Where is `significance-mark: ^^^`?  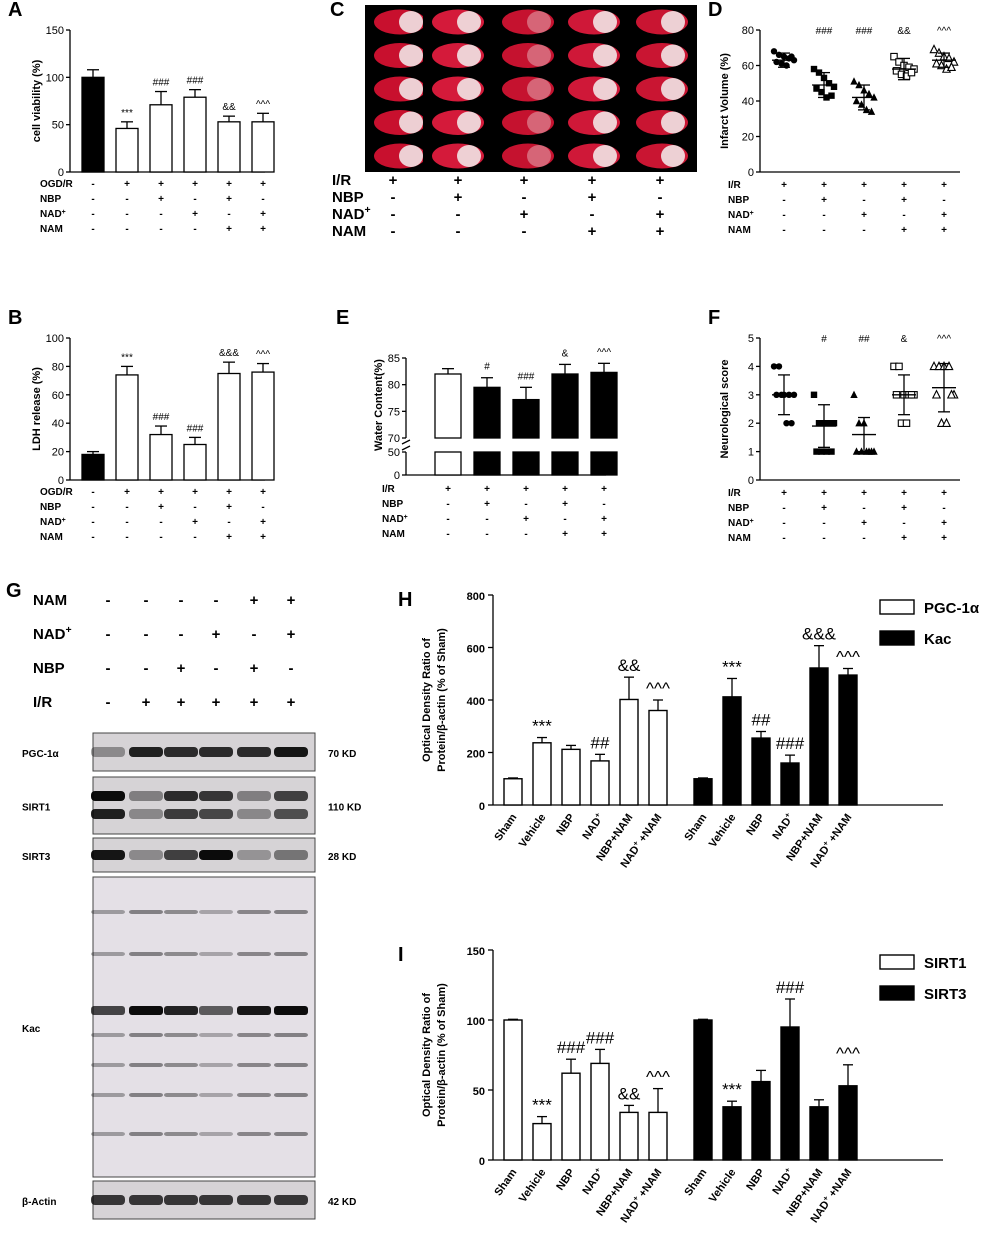 significance-mark: ^^^ is located at coordinates (848, 657).